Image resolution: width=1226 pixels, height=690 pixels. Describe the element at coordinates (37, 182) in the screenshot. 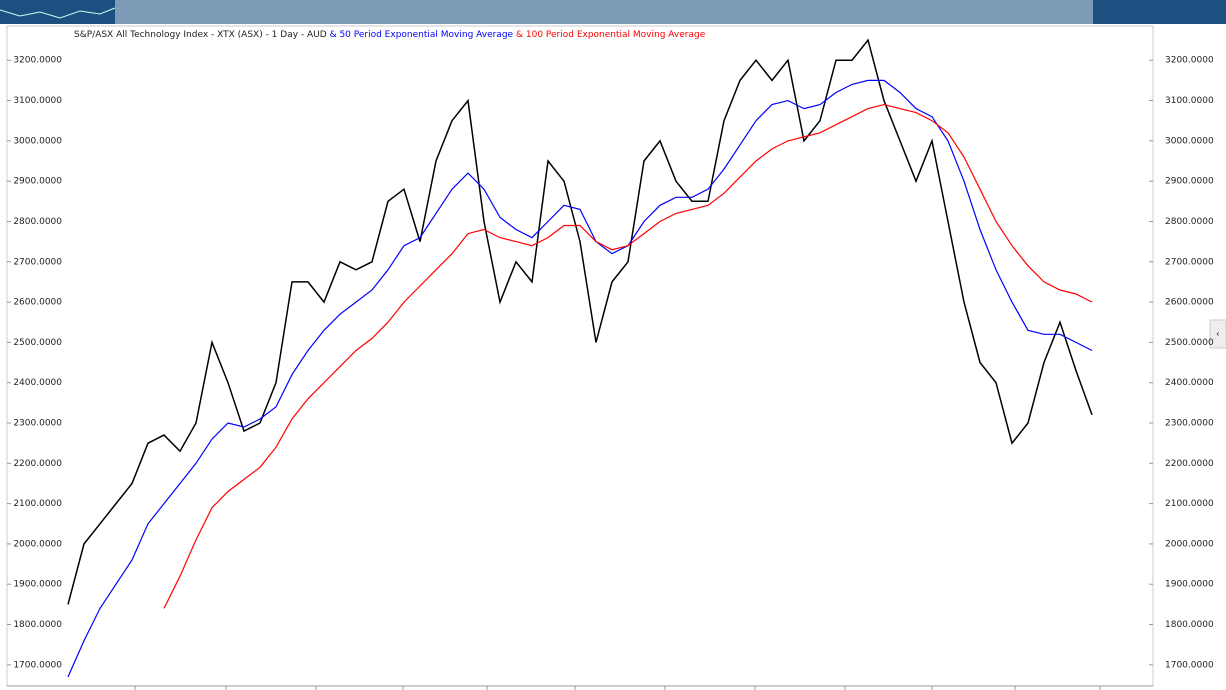

I see `y-tick-label: 2900.0000` at that location.